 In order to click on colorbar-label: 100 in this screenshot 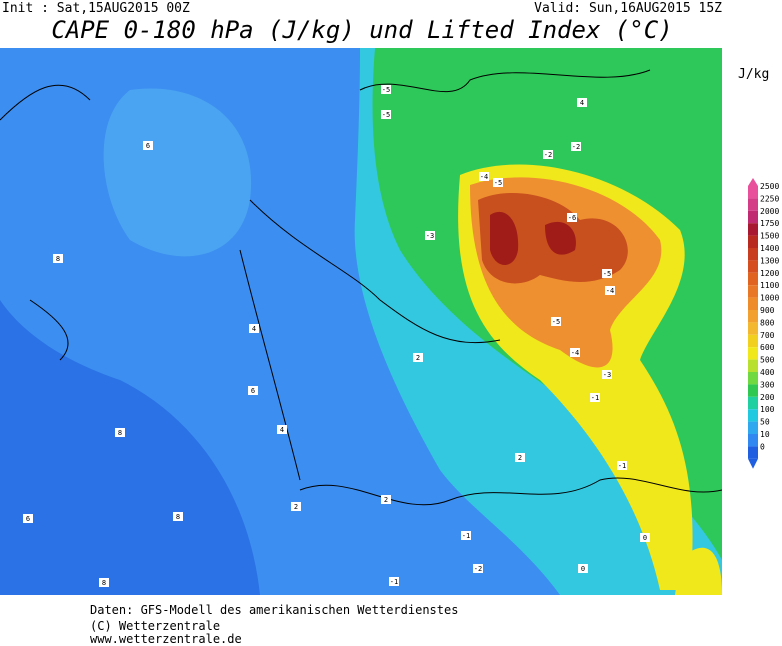, I will do `click(767, 409)`.